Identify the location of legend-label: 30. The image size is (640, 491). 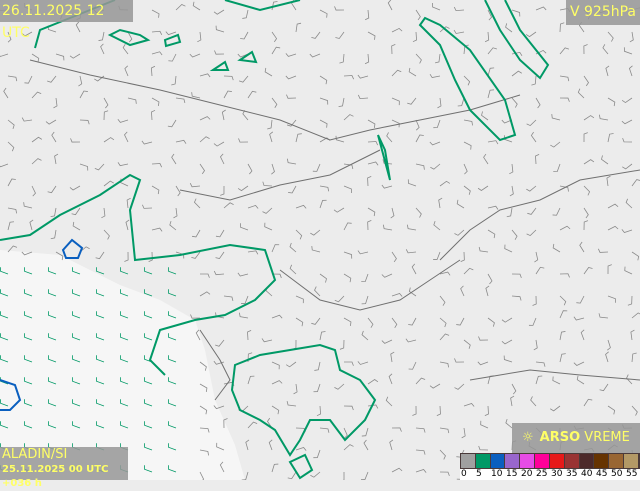
(557, 474).